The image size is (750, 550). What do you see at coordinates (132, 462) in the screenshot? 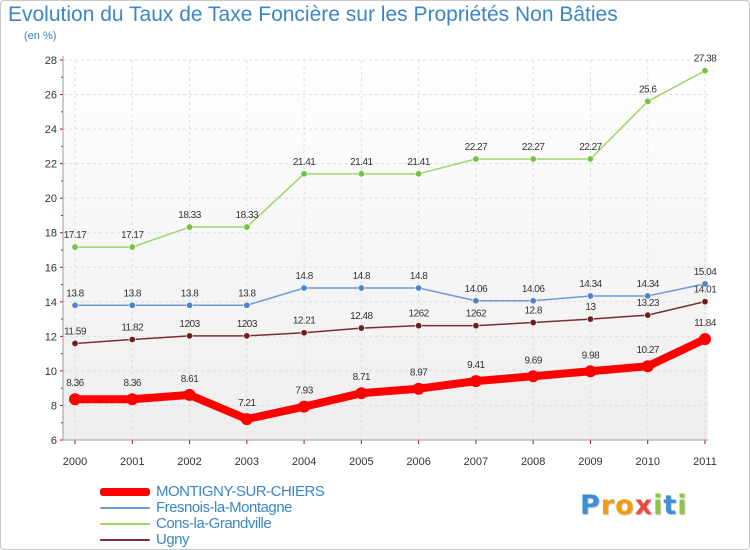
I see `x-tick-label: 2001` at bounding box center [132, 462].